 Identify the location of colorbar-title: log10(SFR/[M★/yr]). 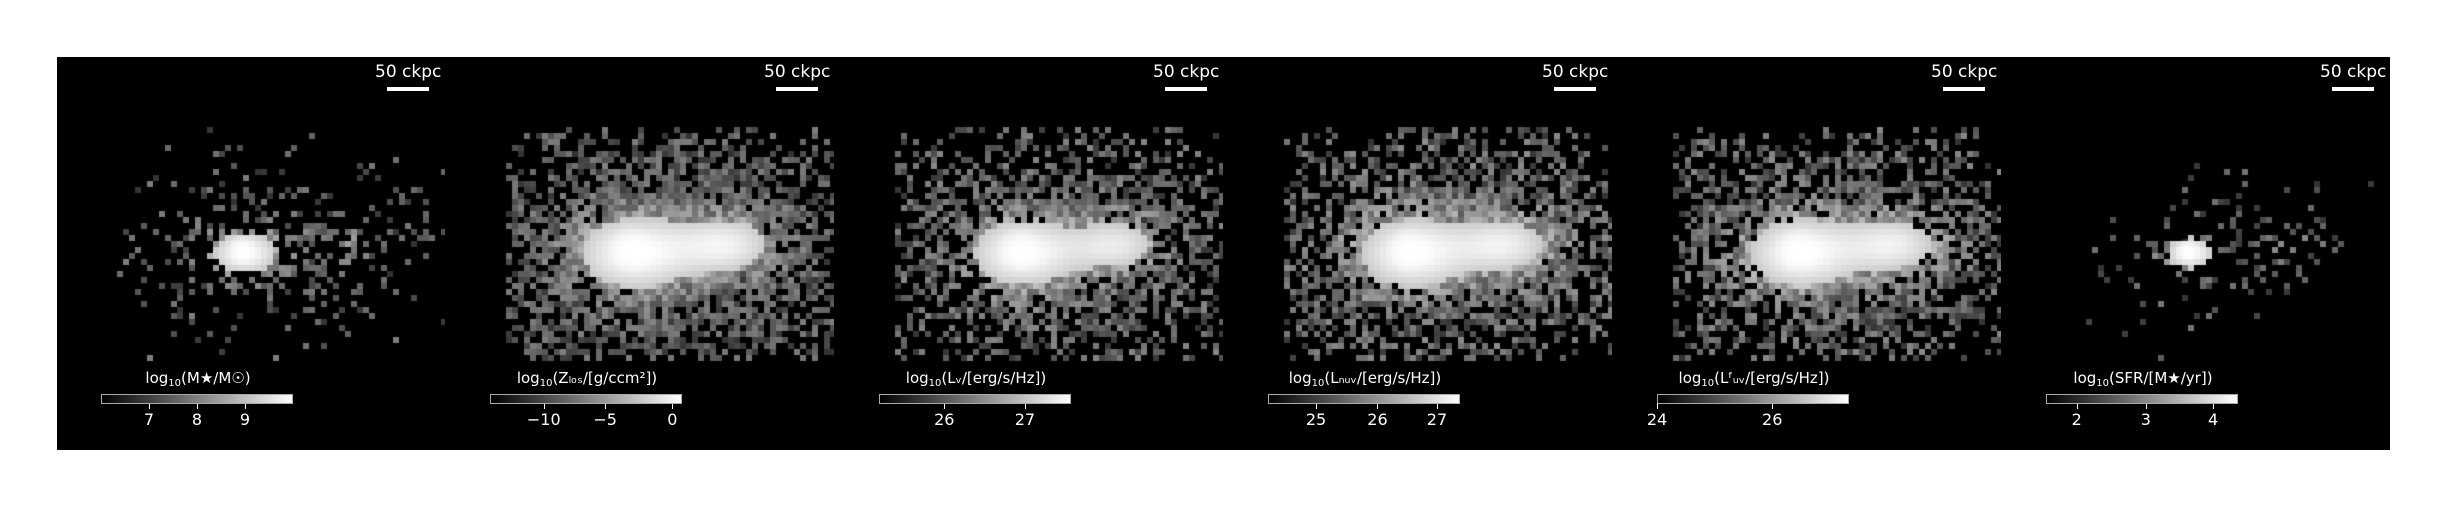
(2143, 379).